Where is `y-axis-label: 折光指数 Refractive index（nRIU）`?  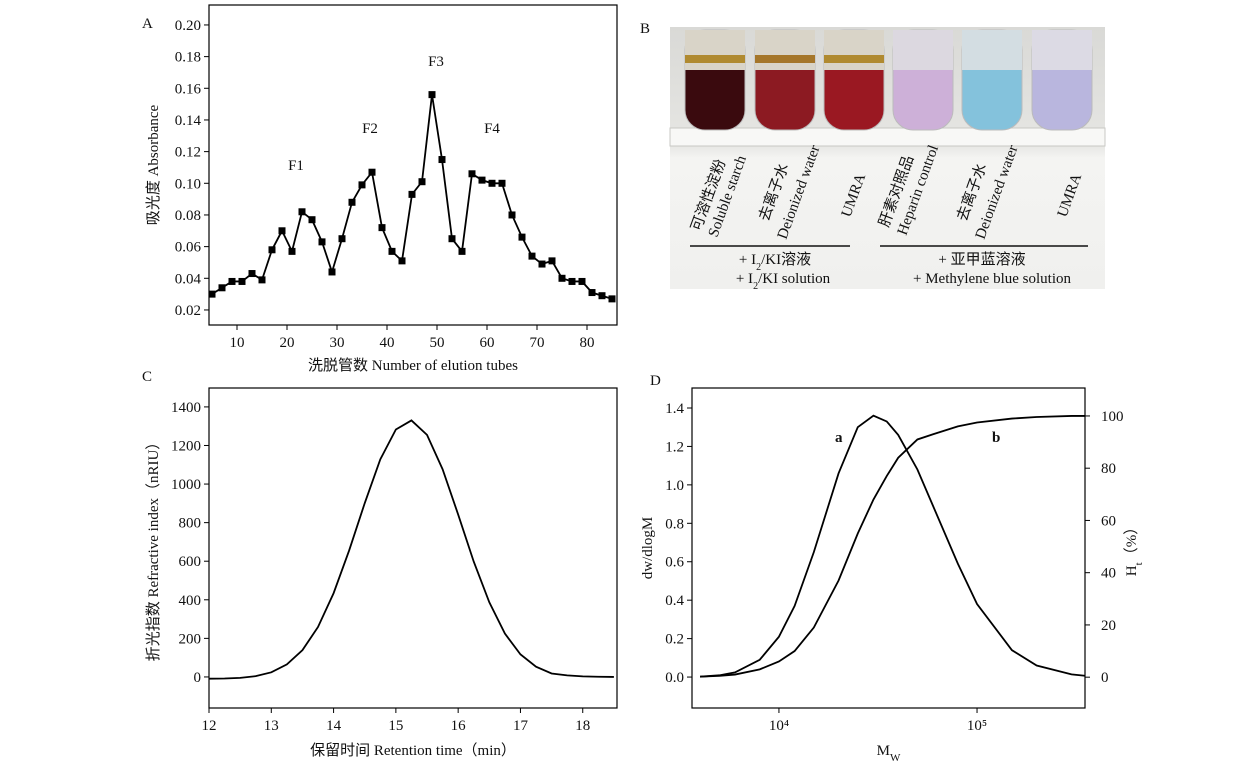
y-axis-label: 折光指数 Refractive index（nRIU） is located at coordinates (153, 548).